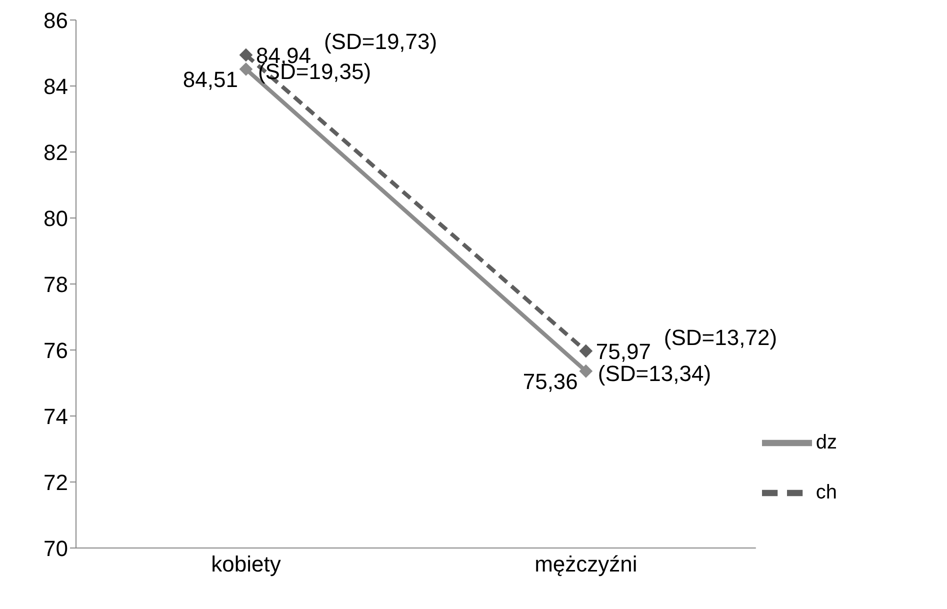 This screenshot has width=947, height=609. Describe the element at coordinates (56, 152) in the screenshot. I see `y-tick-label: 82` at that location.